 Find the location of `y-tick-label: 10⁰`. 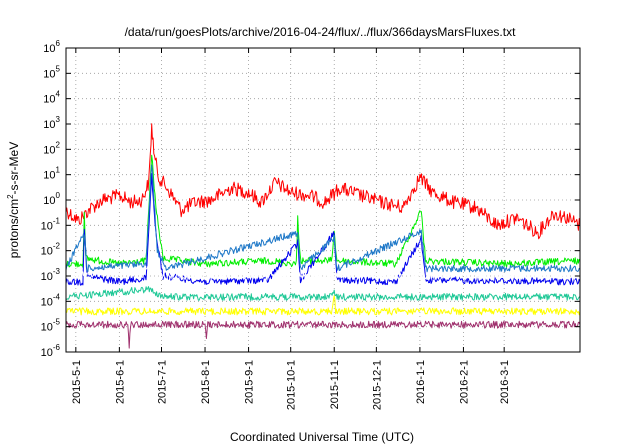

y-tick-label: 10⁰ is located at coordinates (51, 199).